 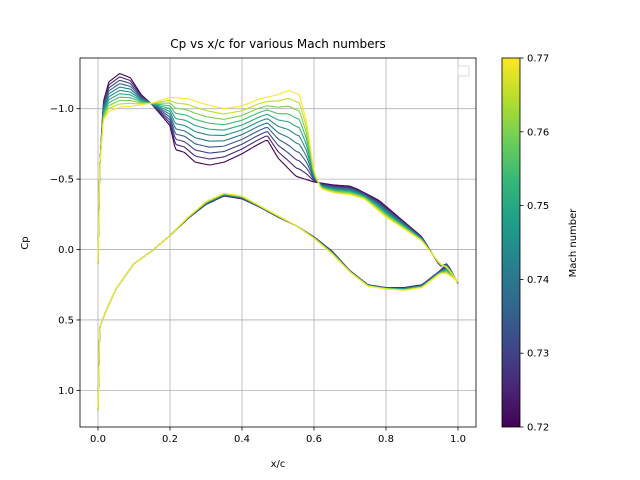 I want to click on y-tick-label: −1.0, so click(x=62, y=109).